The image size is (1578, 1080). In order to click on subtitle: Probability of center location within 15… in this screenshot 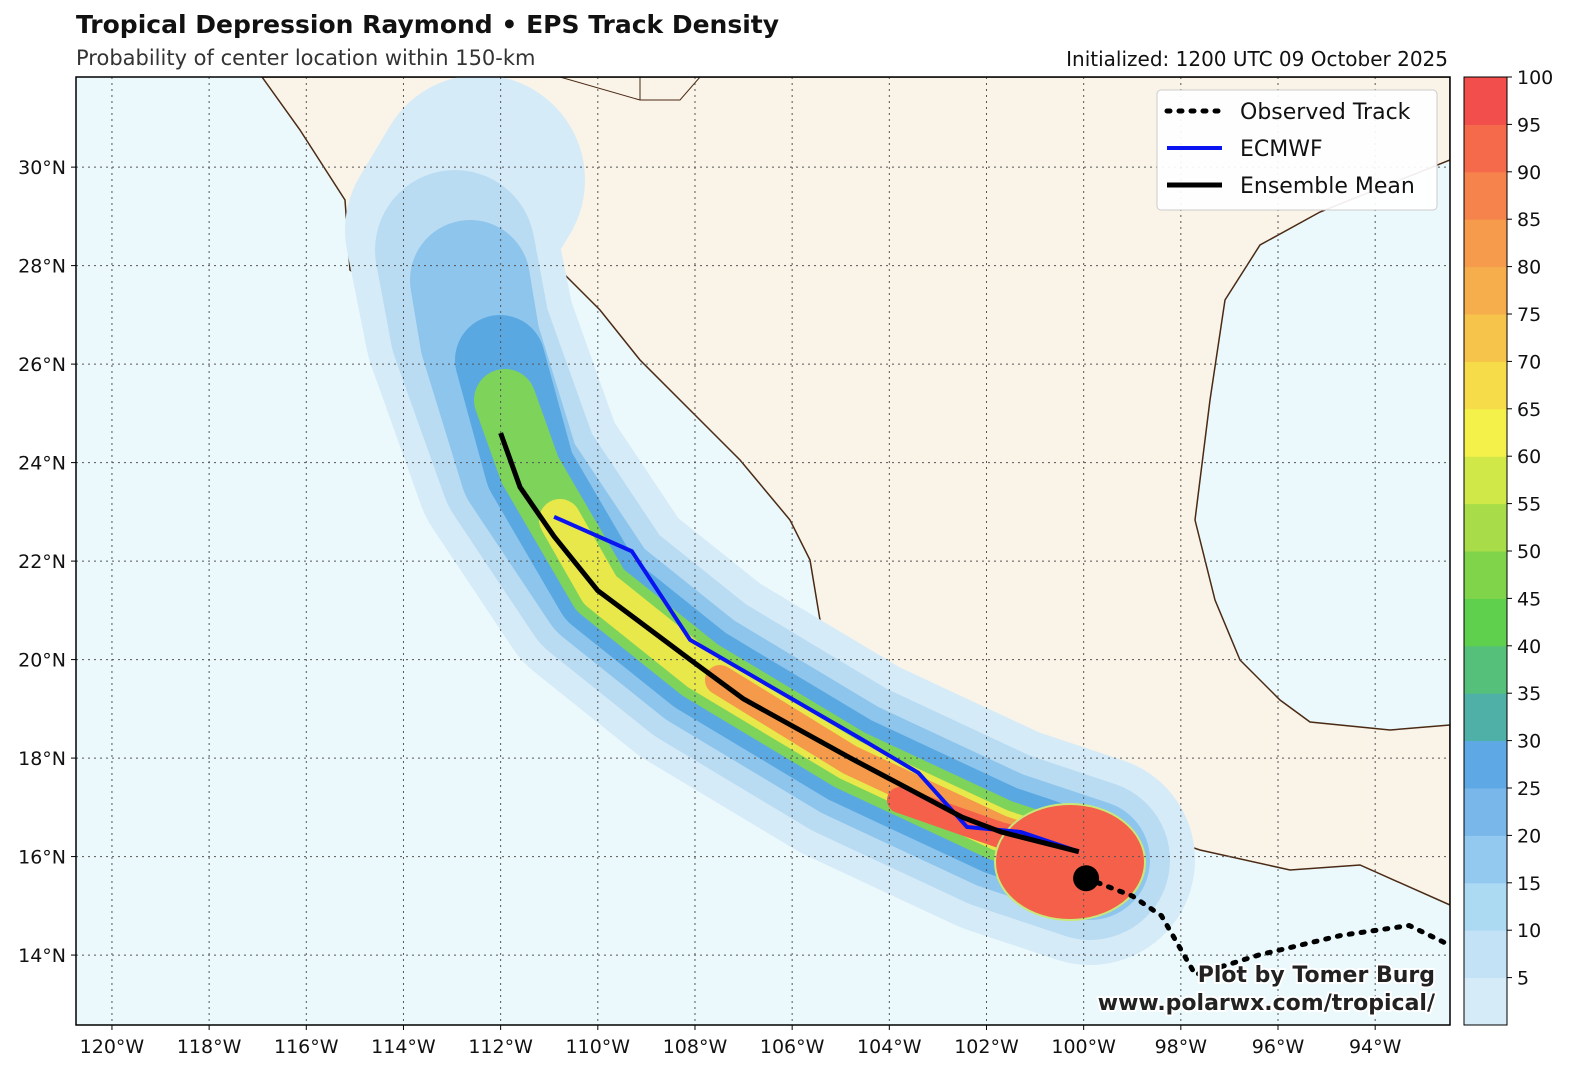, I will do `click(306, 58)`.